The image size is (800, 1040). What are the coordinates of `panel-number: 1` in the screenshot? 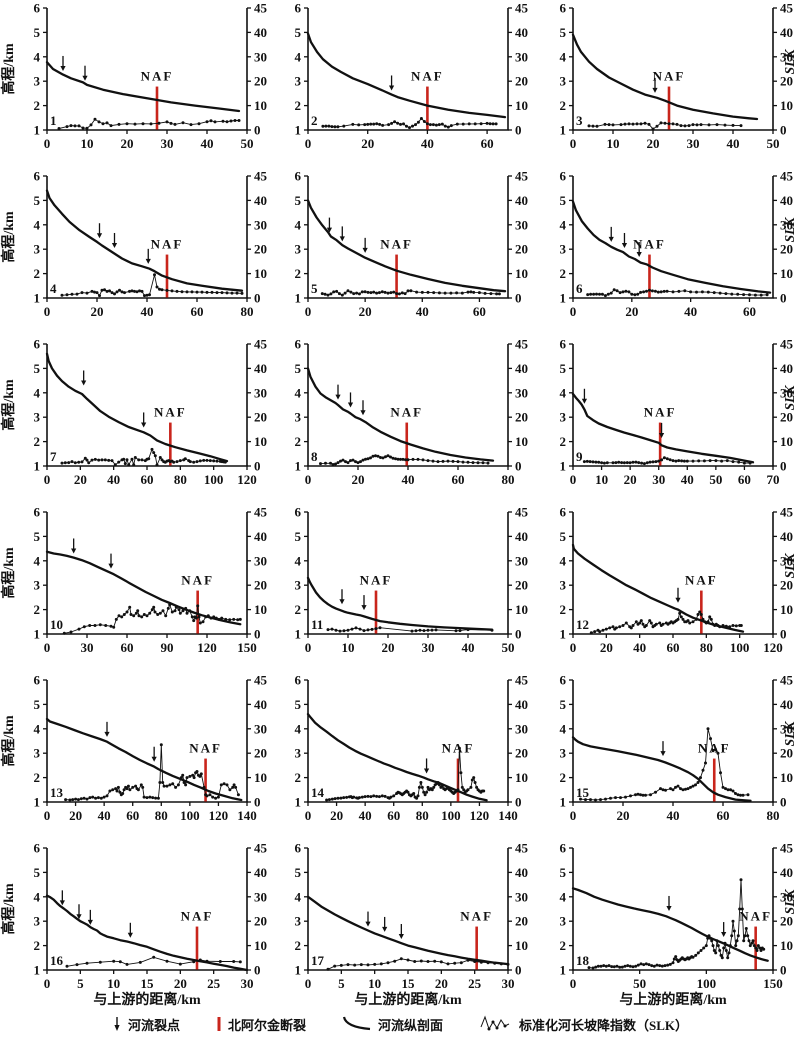 It's located at (53, 120).